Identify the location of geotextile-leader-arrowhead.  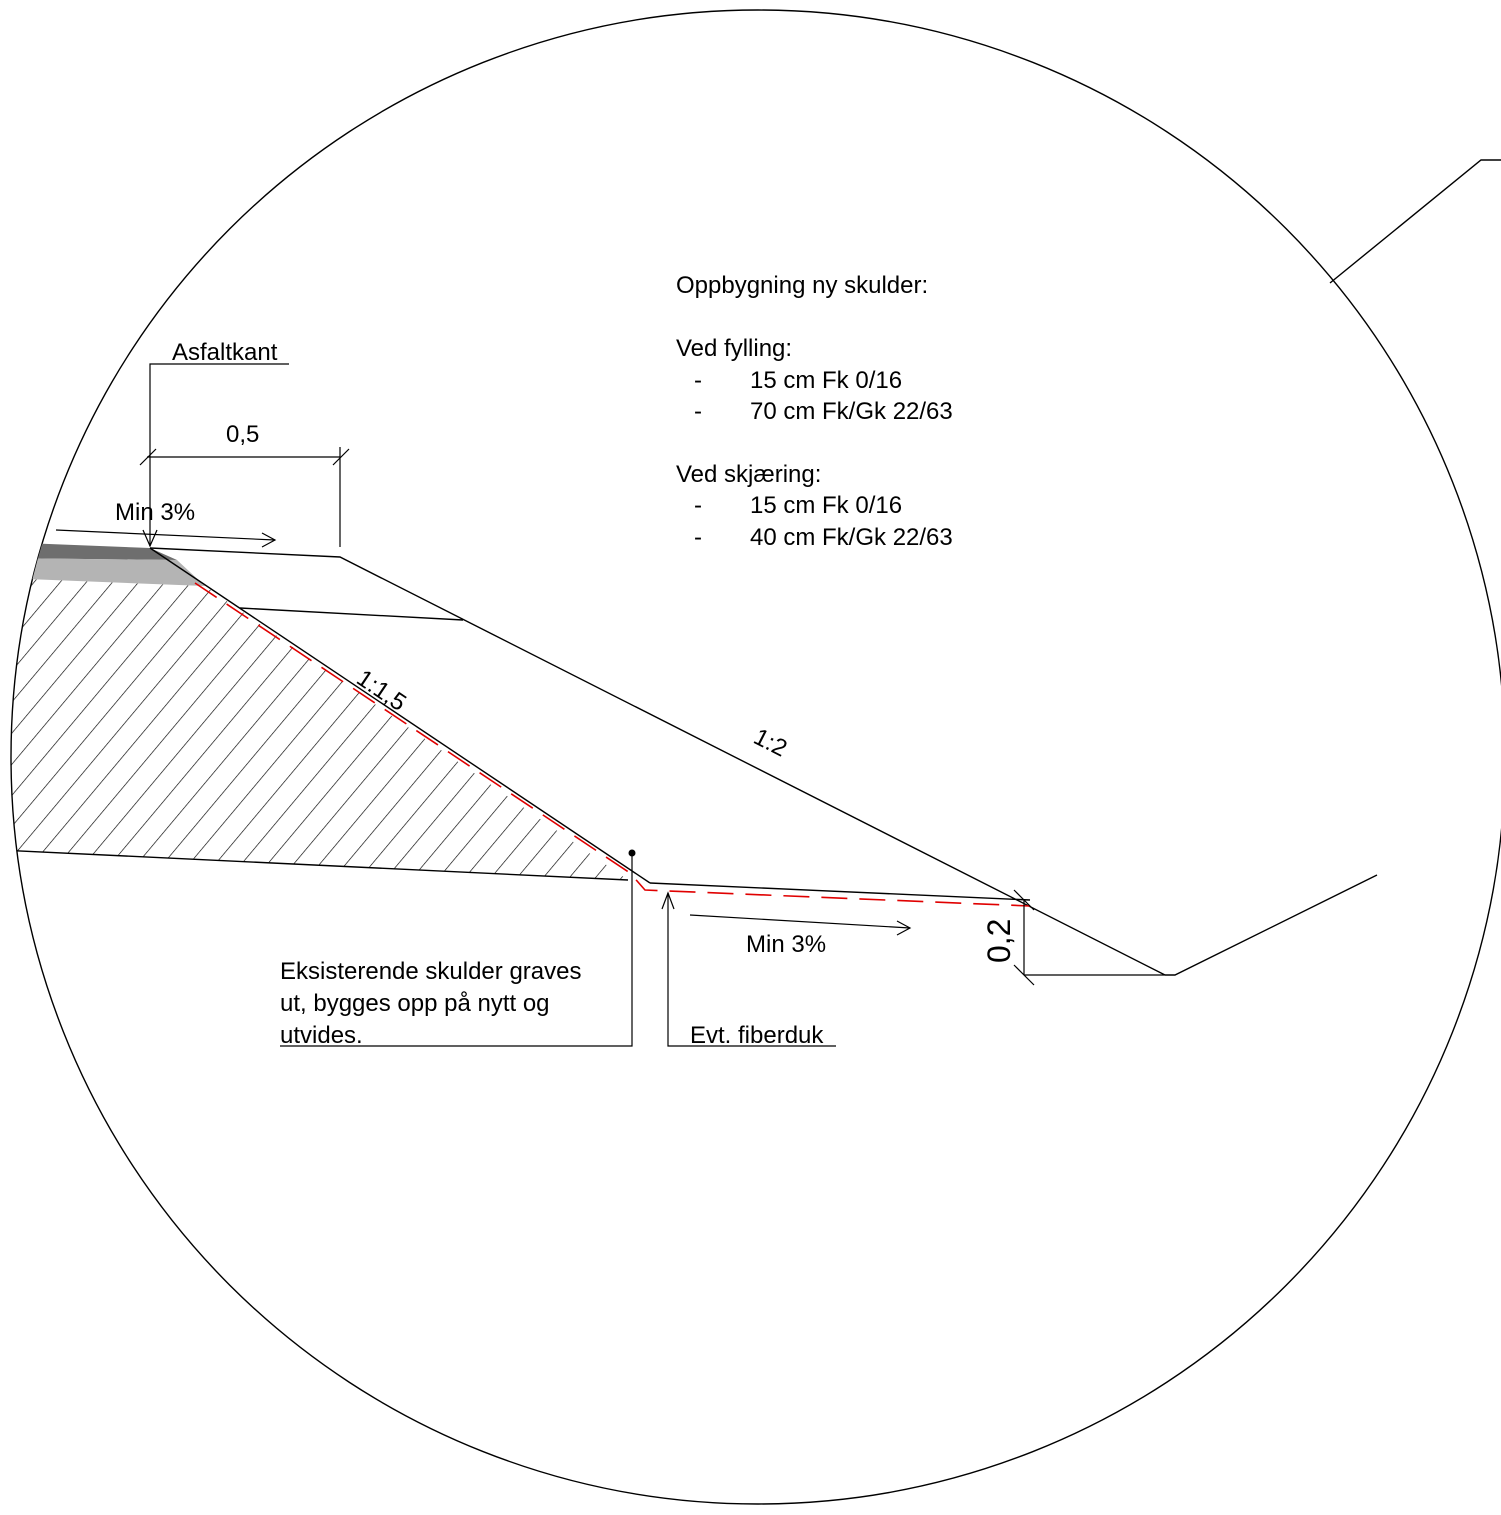
(668, 900).